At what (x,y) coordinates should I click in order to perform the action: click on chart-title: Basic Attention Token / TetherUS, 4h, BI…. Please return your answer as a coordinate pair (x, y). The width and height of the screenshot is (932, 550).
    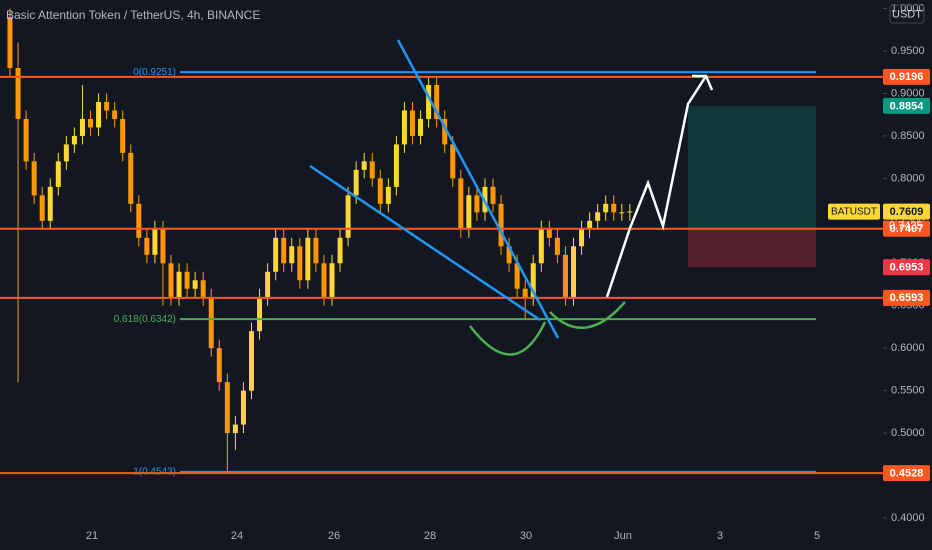
    Looking at the image, I should click on (133, 15).